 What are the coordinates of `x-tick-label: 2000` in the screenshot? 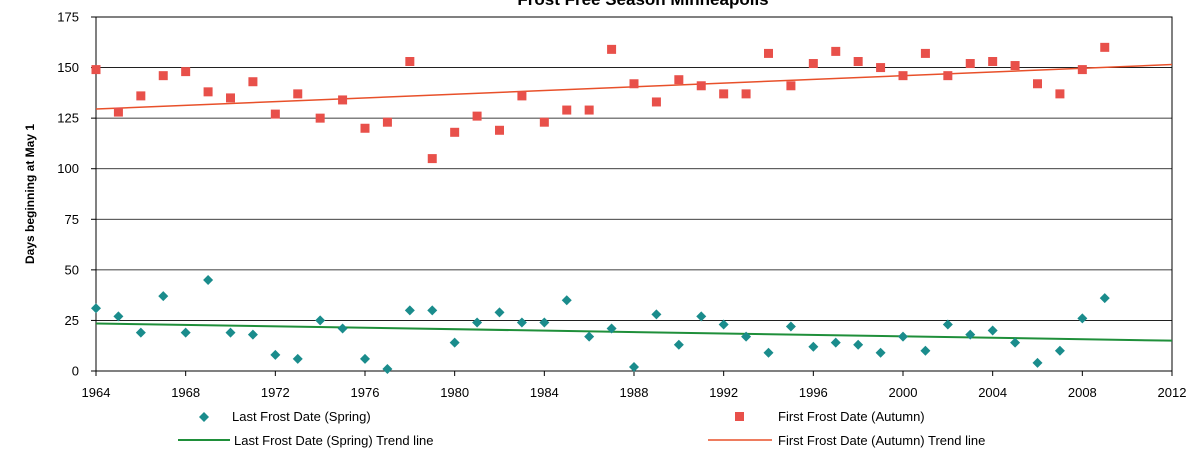 It's located at (903, 392).